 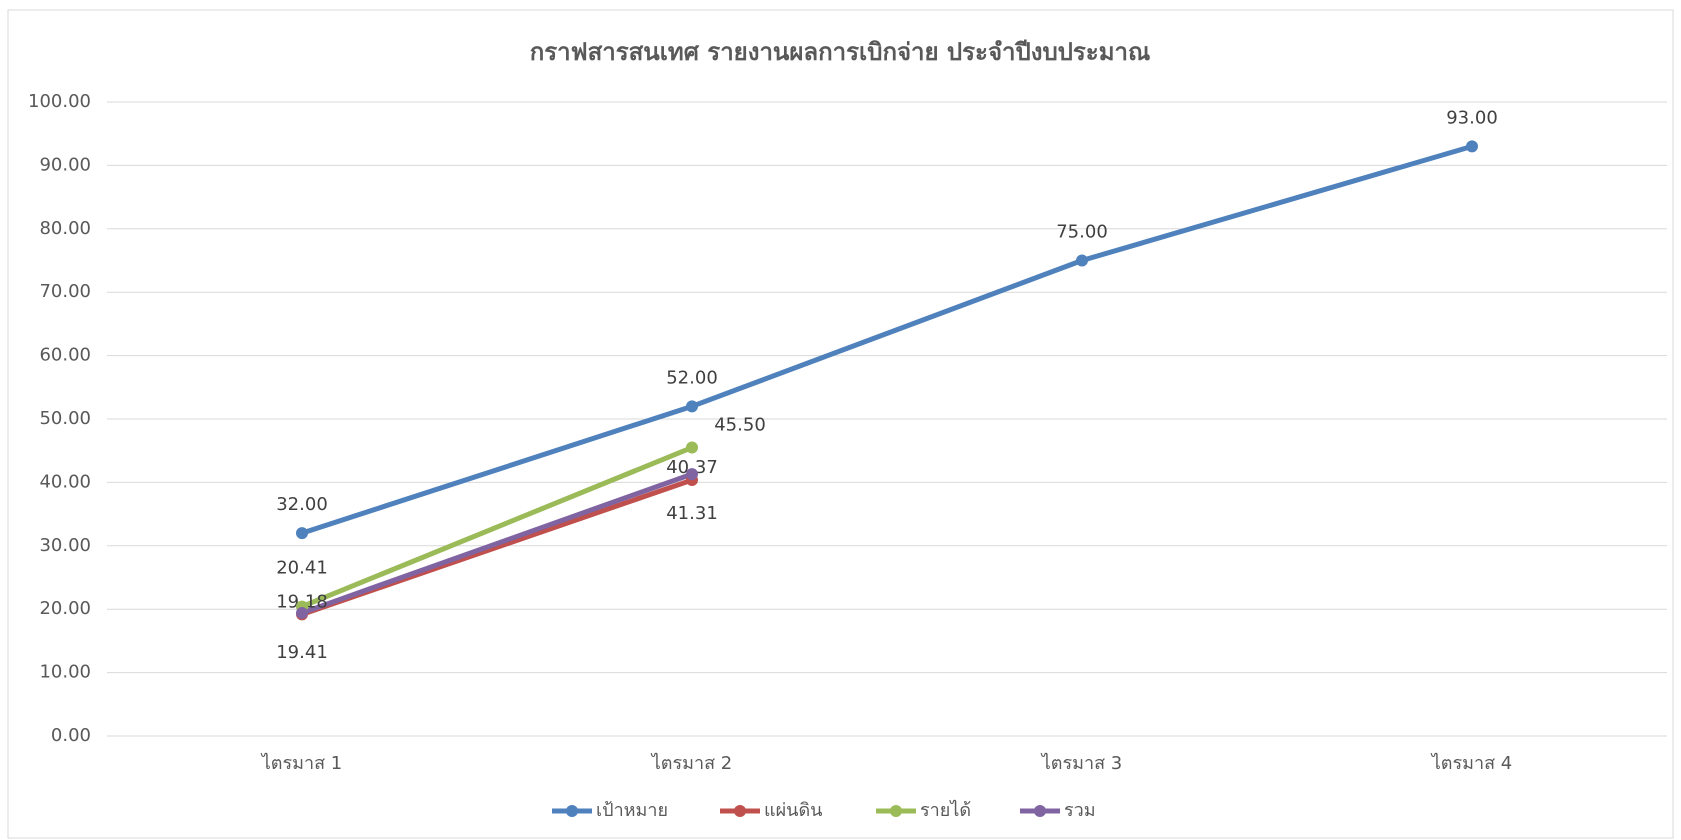 I want to click on data-label: 19.41, so click(x=302, y=652).